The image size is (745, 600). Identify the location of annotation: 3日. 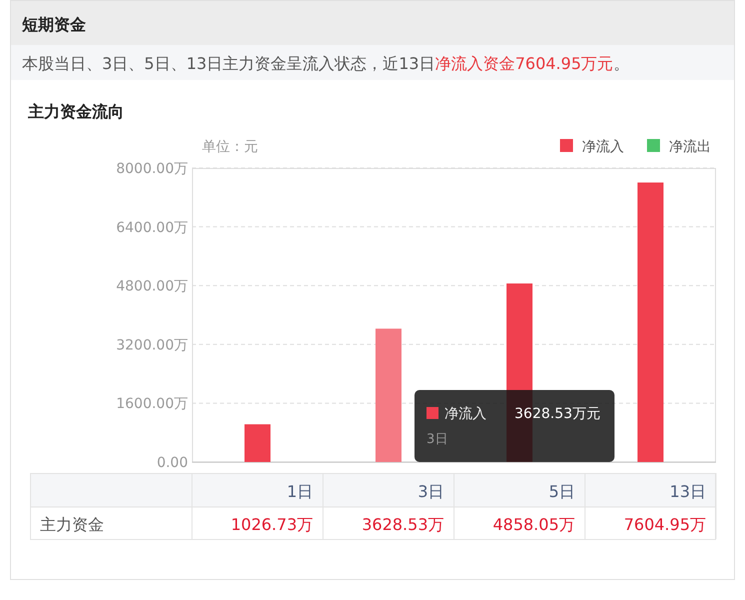
(437, 439).